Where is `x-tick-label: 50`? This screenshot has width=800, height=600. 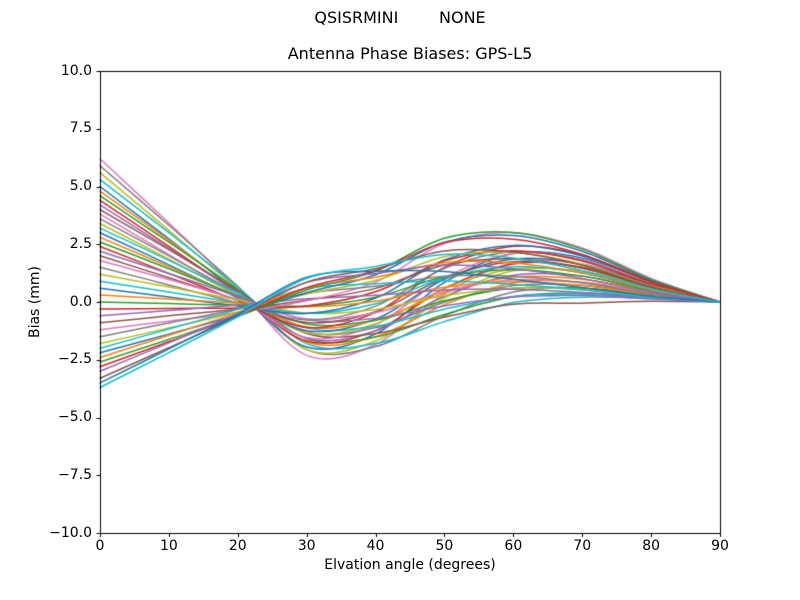
x-tick-label: 50 is located at coordinates (444, 546).